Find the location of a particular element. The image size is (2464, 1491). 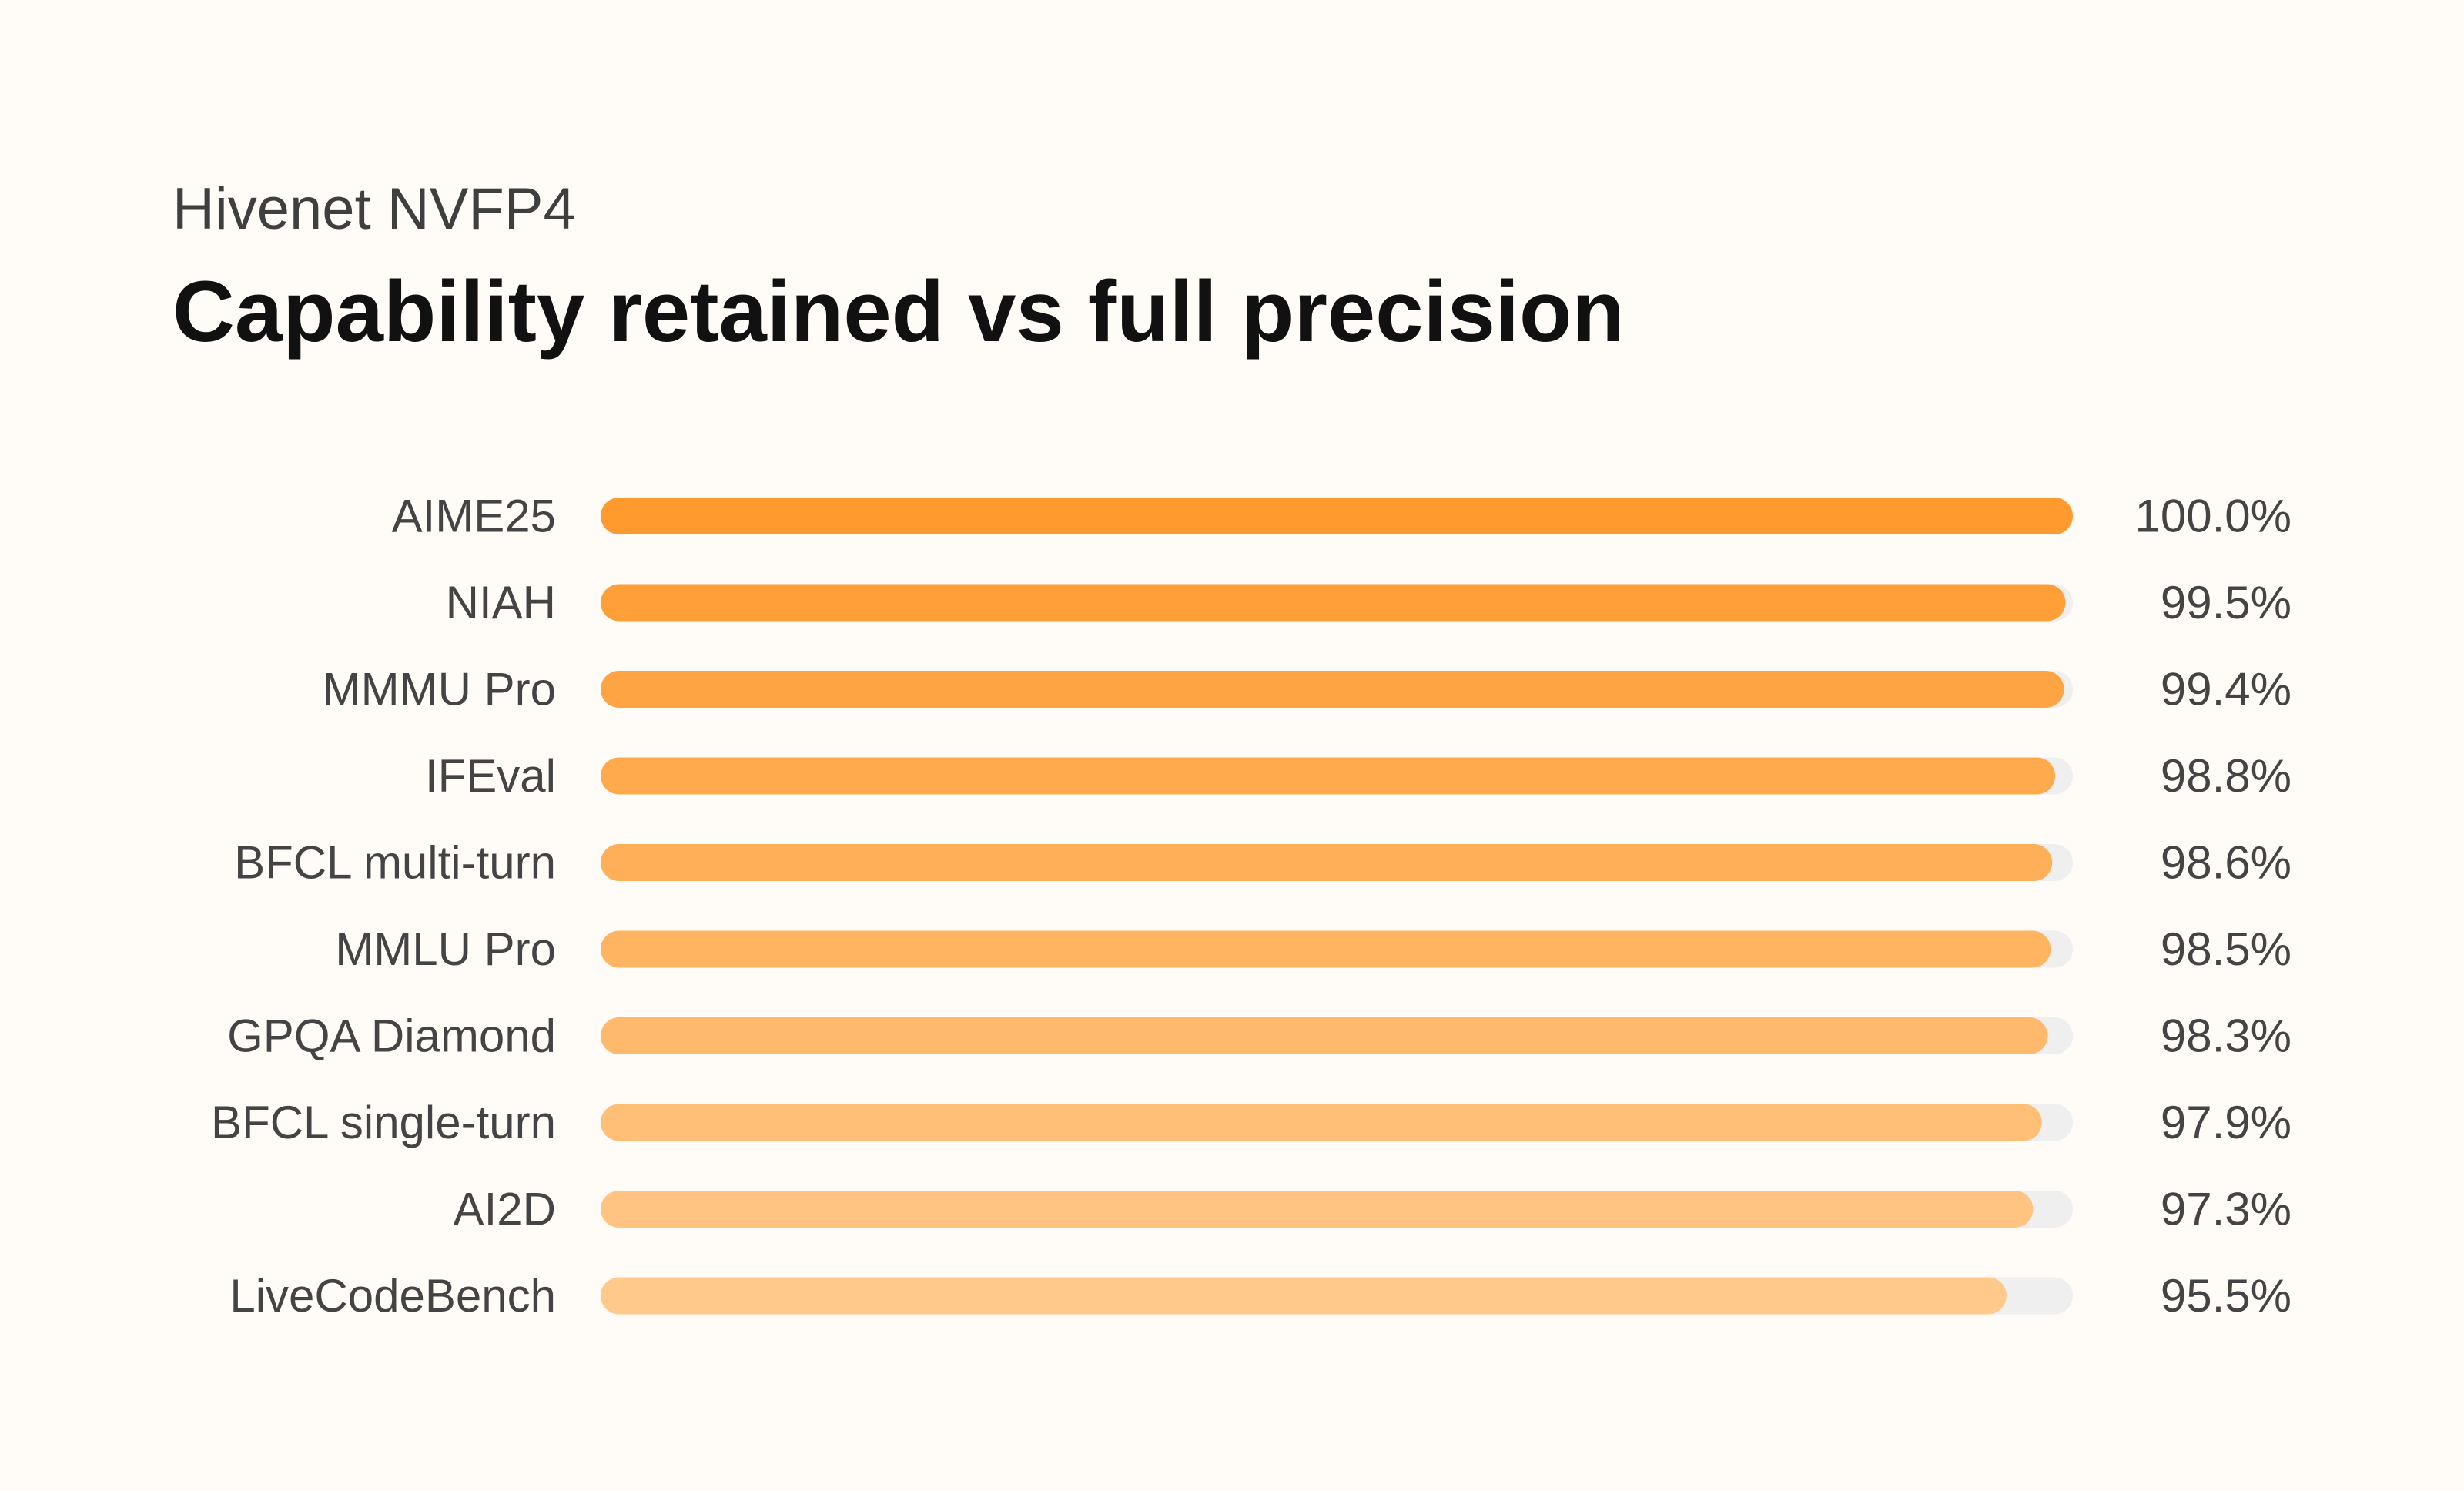

value-label: 99.5% is located at coordinates (2226, 602).